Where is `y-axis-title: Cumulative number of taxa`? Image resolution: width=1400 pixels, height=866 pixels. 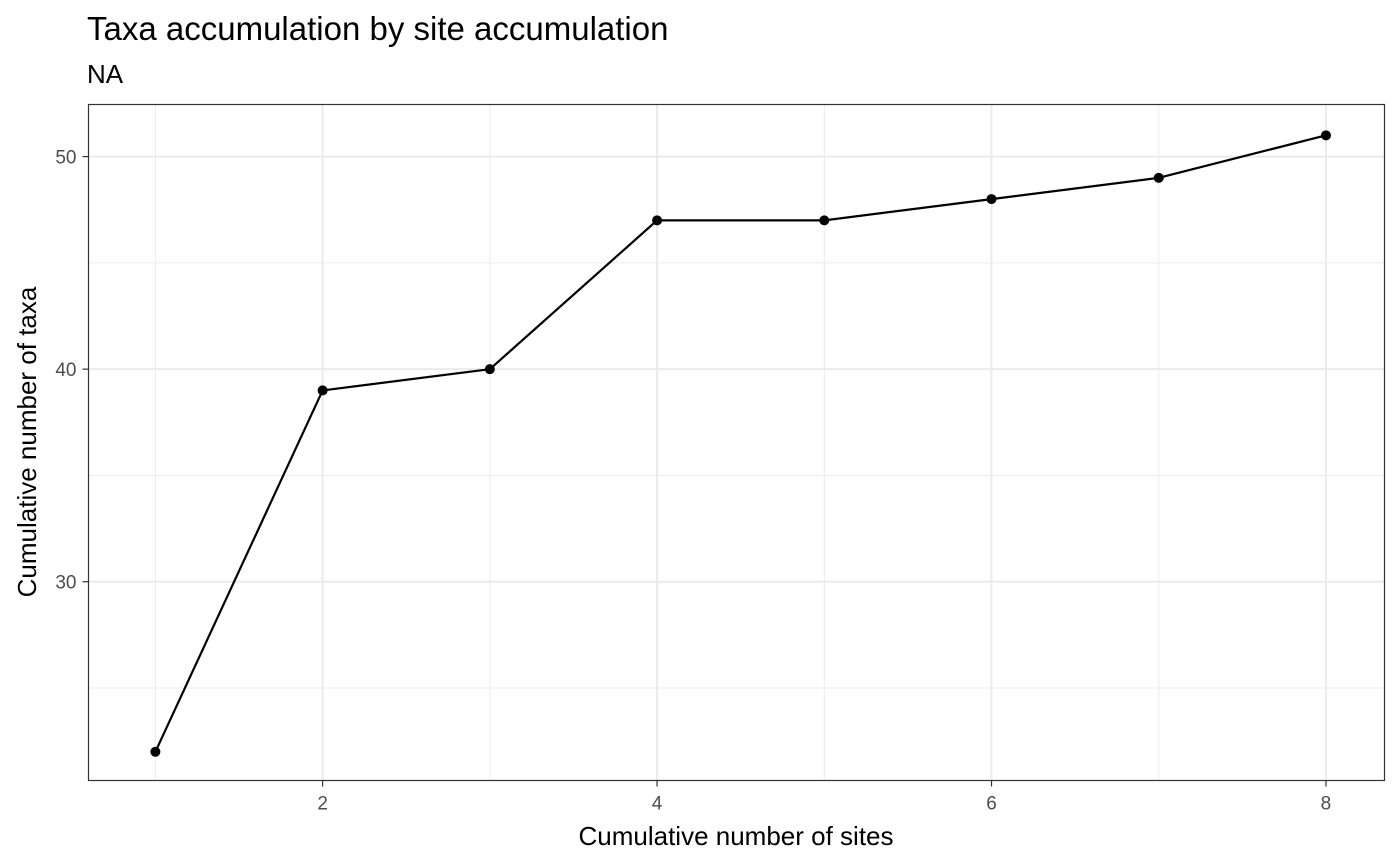 y-axis-title: Cumulative number of taxa is located at coordinates (27, 441).